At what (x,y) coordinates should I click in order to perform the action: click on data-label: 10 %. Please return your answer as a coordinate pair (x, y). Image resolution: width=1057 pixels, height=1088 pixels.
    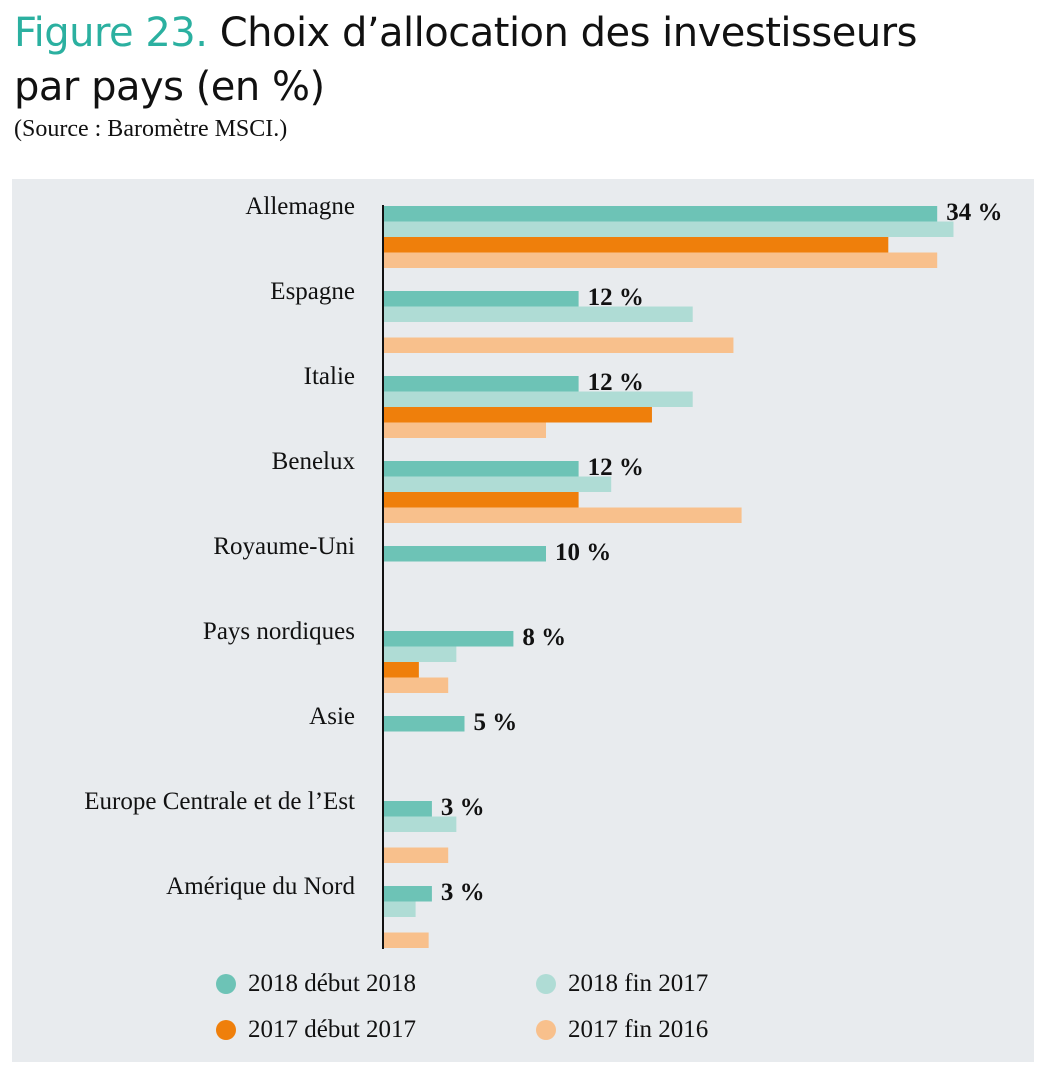
    Looking at the image, I should click on (583, 552).